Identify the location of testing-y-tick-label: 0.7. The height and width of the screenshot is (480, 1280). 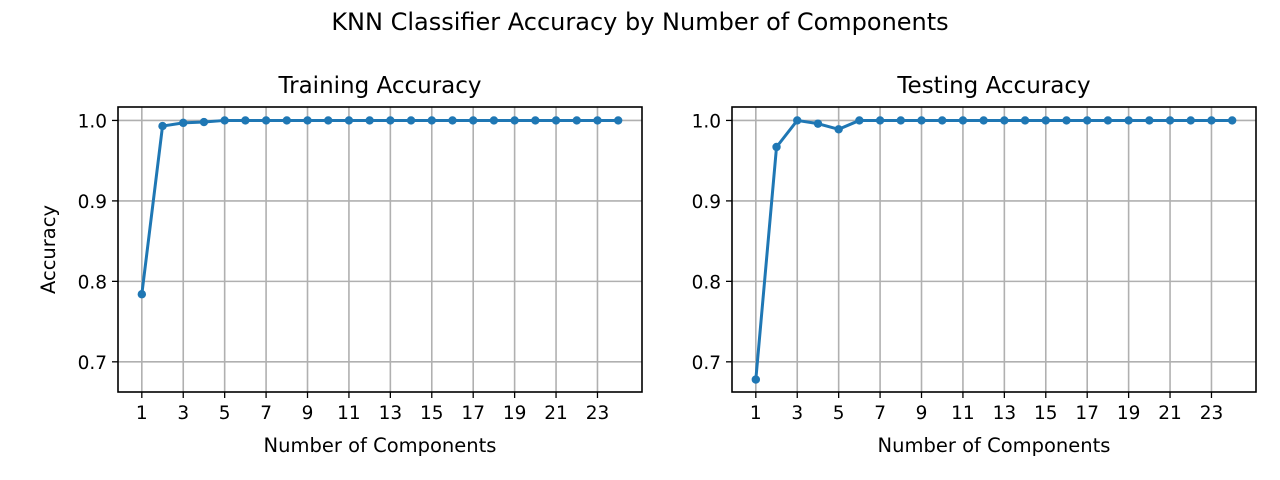
(706, 363).